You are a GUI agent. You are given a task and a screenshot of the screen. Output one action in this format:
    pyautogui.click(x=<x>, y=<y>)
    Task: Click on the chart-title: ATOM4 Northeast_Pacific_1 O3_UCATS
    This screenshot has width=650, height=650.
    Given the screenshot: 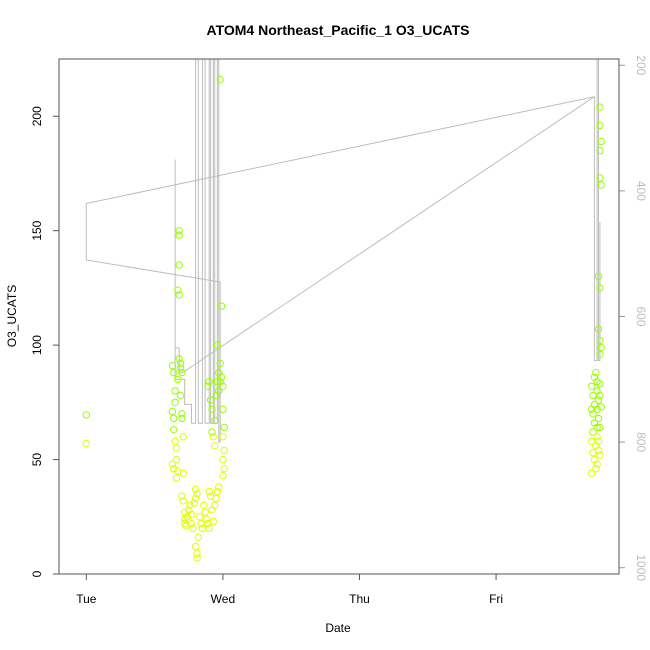 What is the action you would take?
    pyautogui.click(x=338, y=30)
    